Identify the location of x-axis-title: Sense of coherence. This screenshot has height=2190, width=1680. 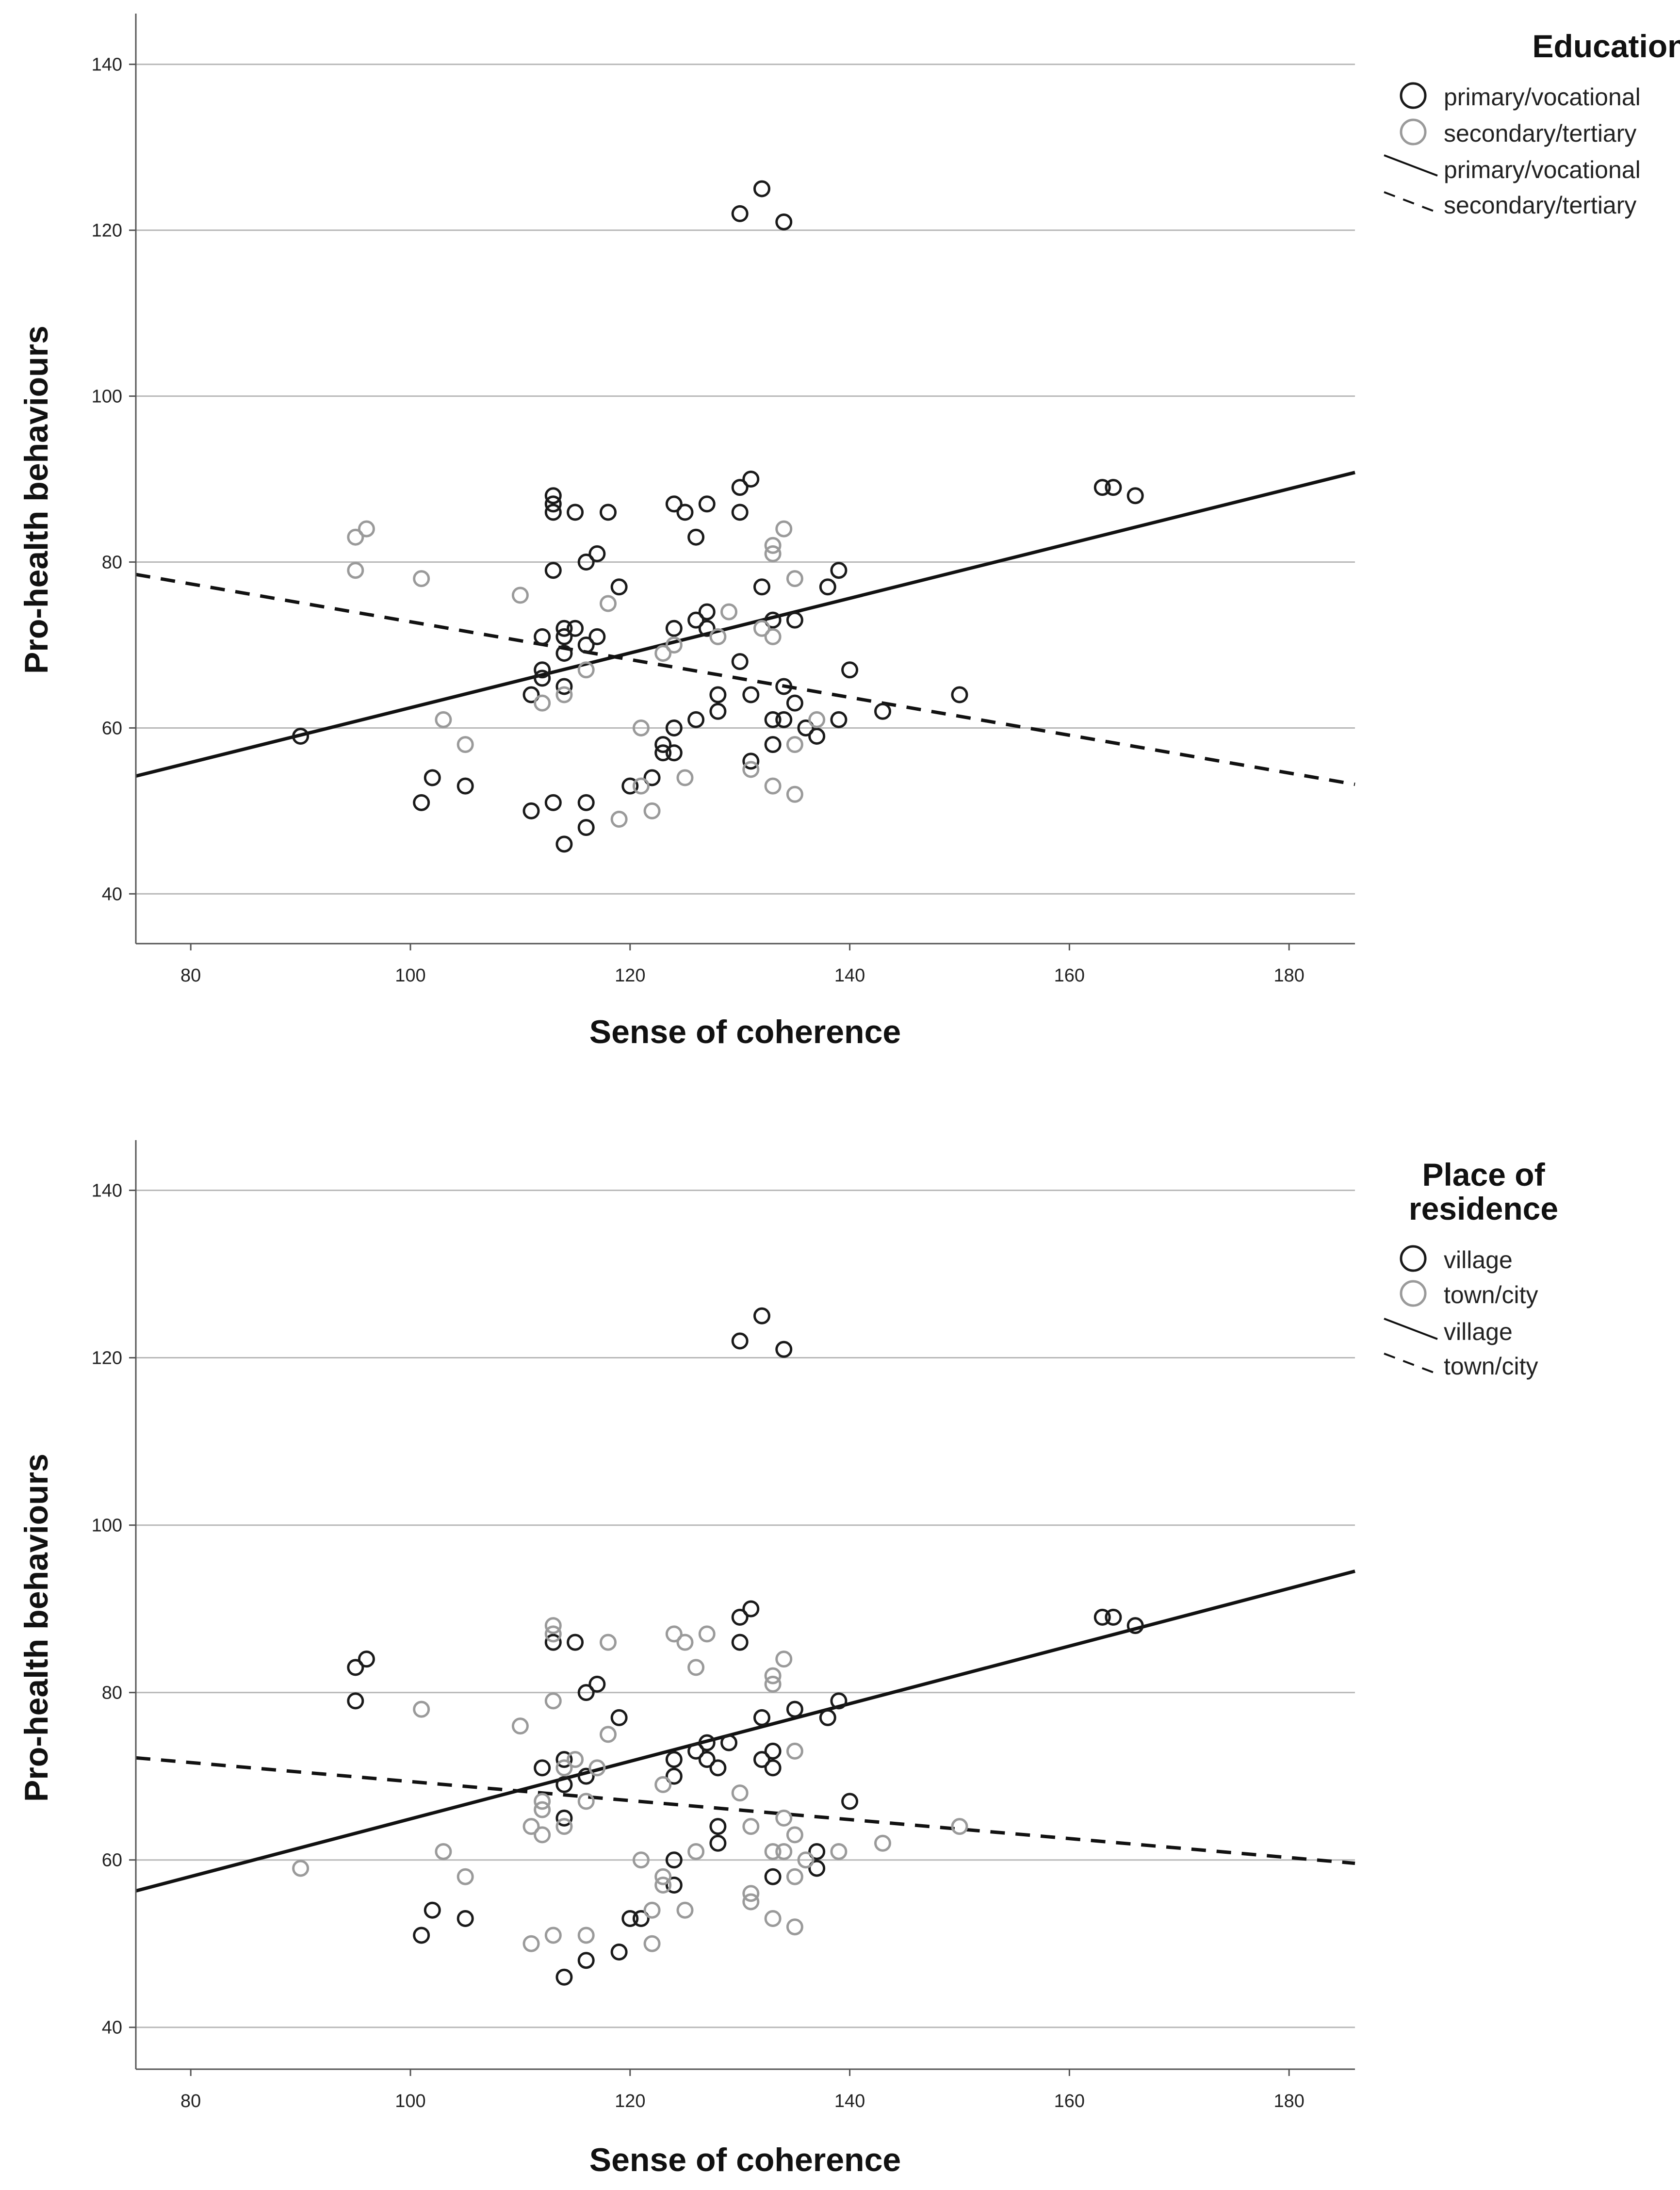
(745, 1031).